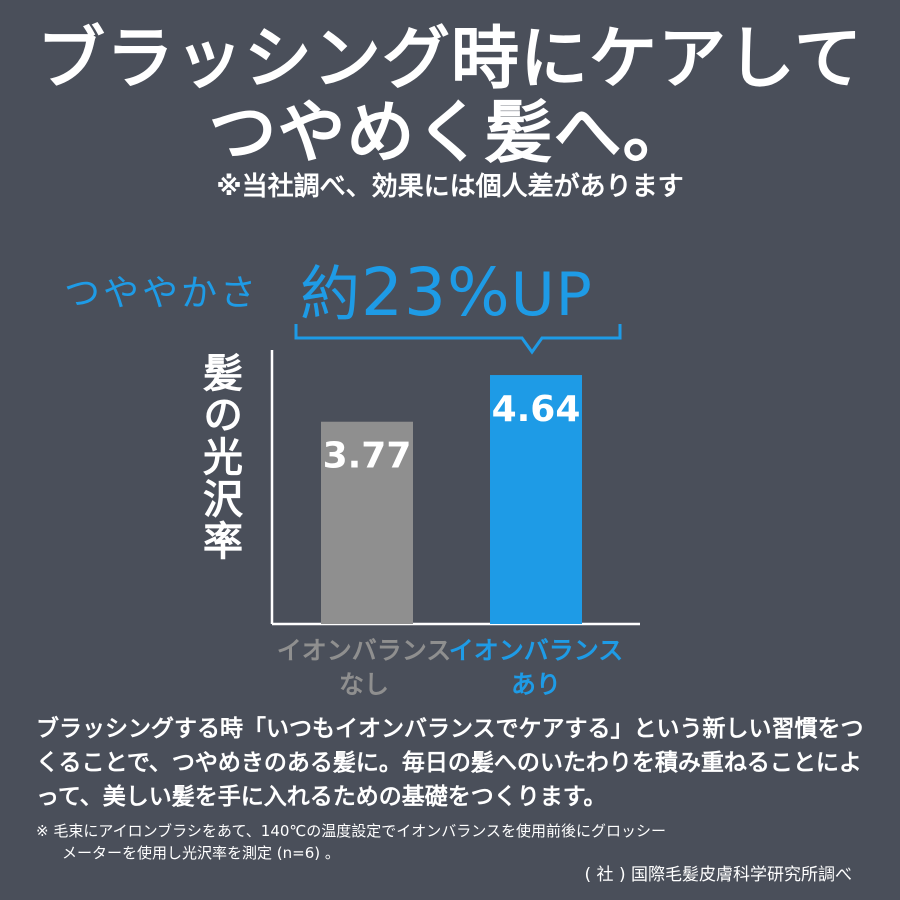 Image resolution: width=900 pixels, height=900 pixels. I want to click on headline-value-suffix: UP, so click(551, 295).